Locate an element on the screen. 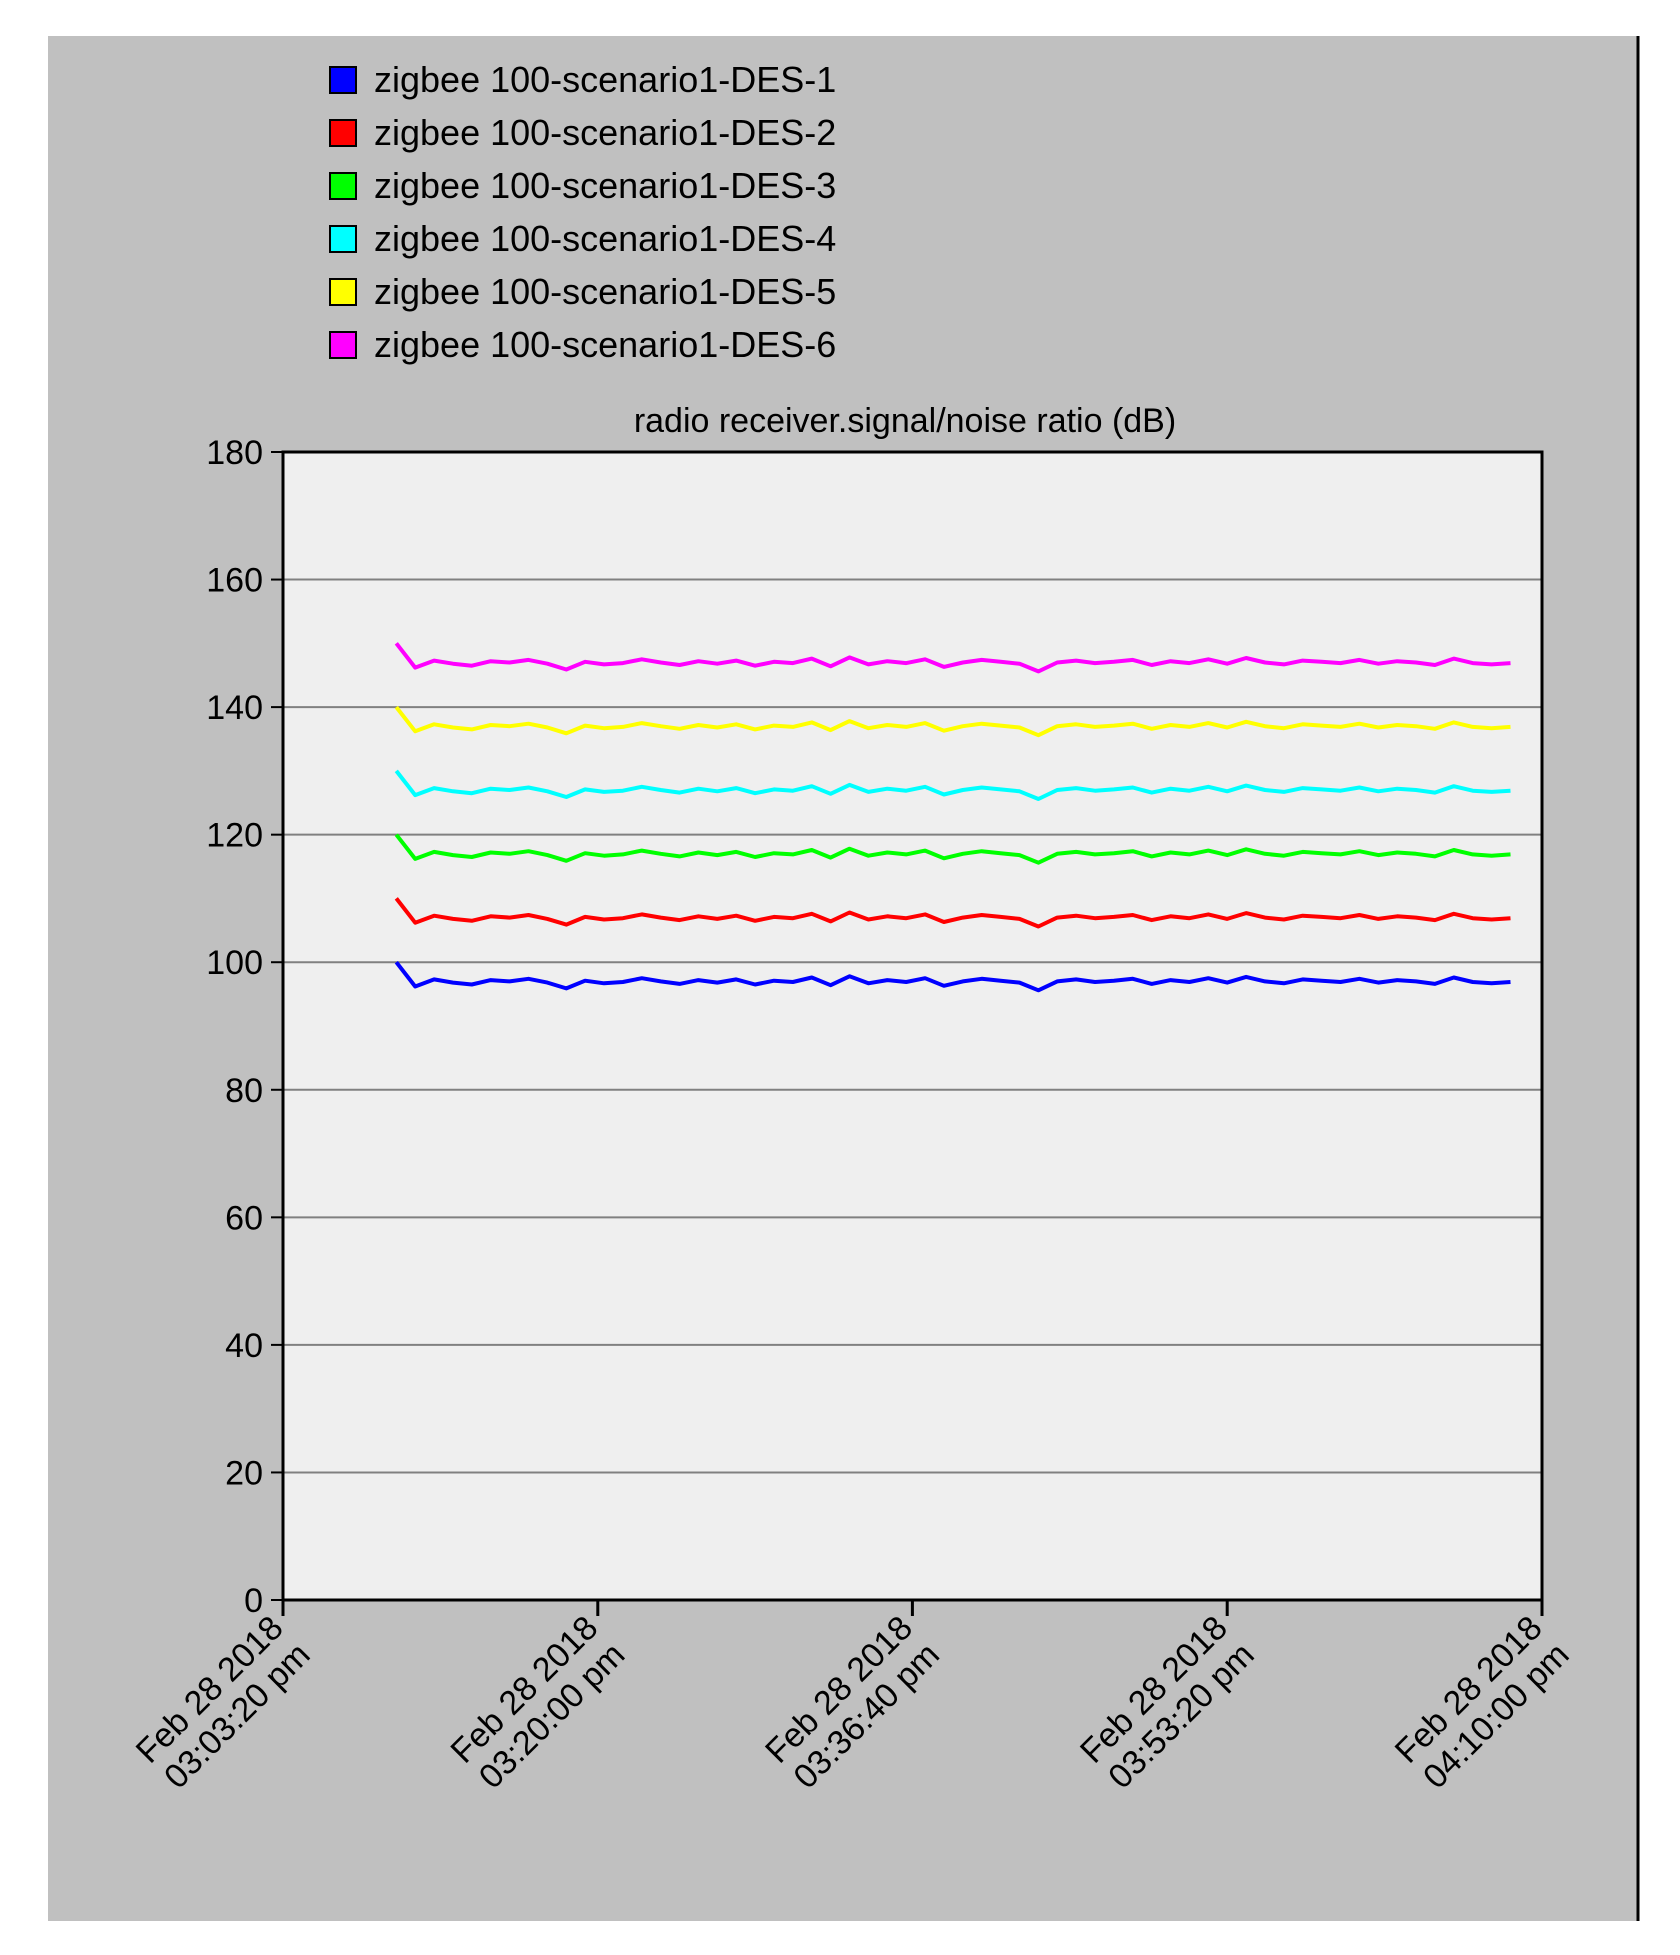  y-axis: 0 20 40 60 80 100 120 140 160 180 is located at coordinates (244, 1027).